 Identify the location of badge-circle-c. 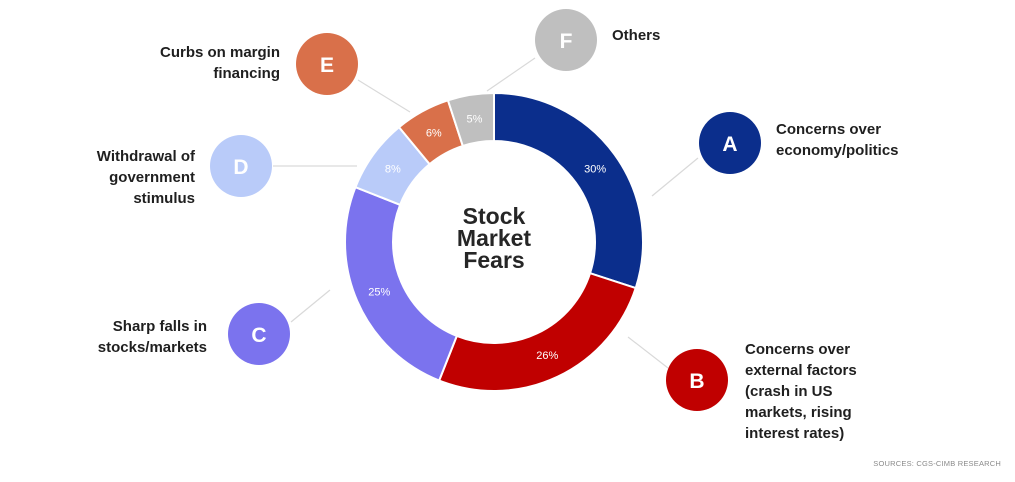
(259, 334).